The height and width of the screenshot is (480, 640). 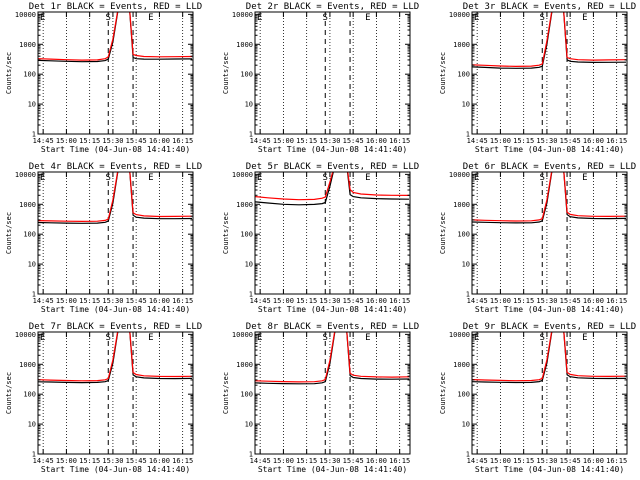 I want to click on panel-title: Det 1r BLACK = Events, RED = LLD, so click(x=115, y=7).